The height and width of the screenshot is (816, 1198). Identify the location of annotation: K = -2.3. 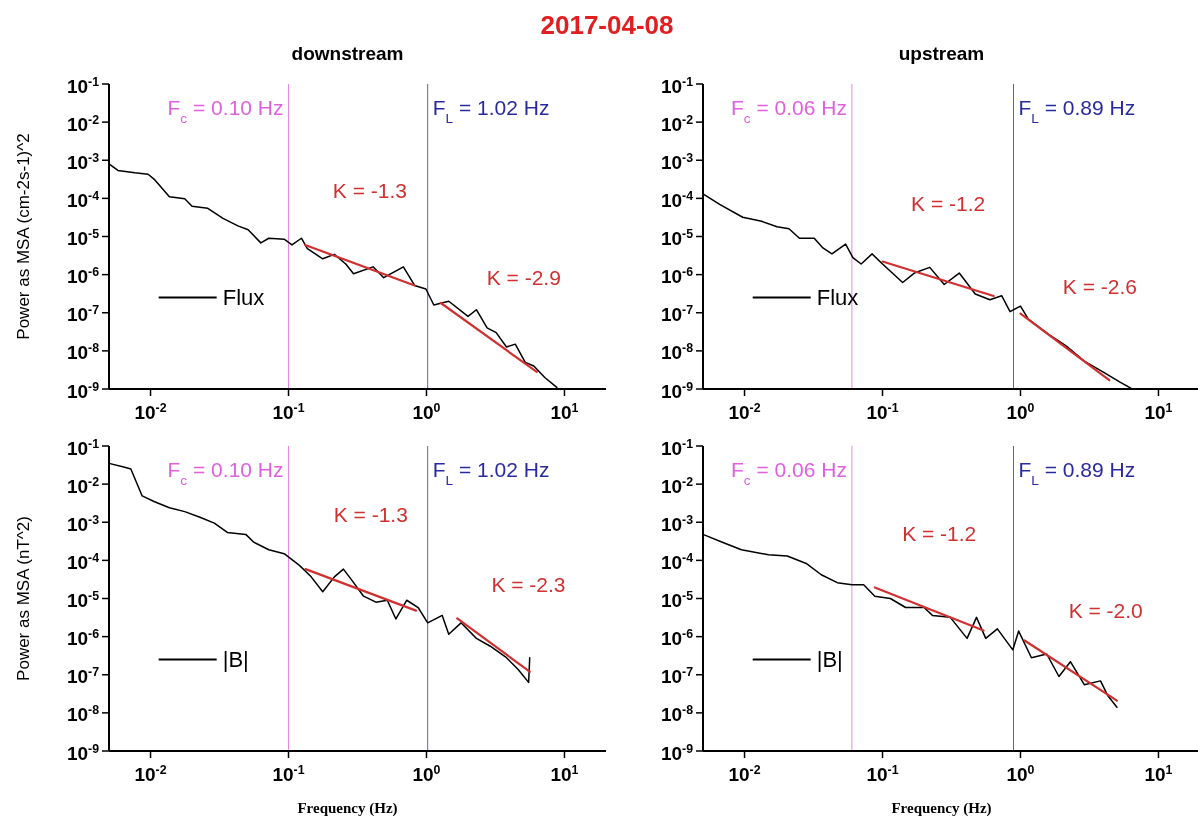
(528, 585).